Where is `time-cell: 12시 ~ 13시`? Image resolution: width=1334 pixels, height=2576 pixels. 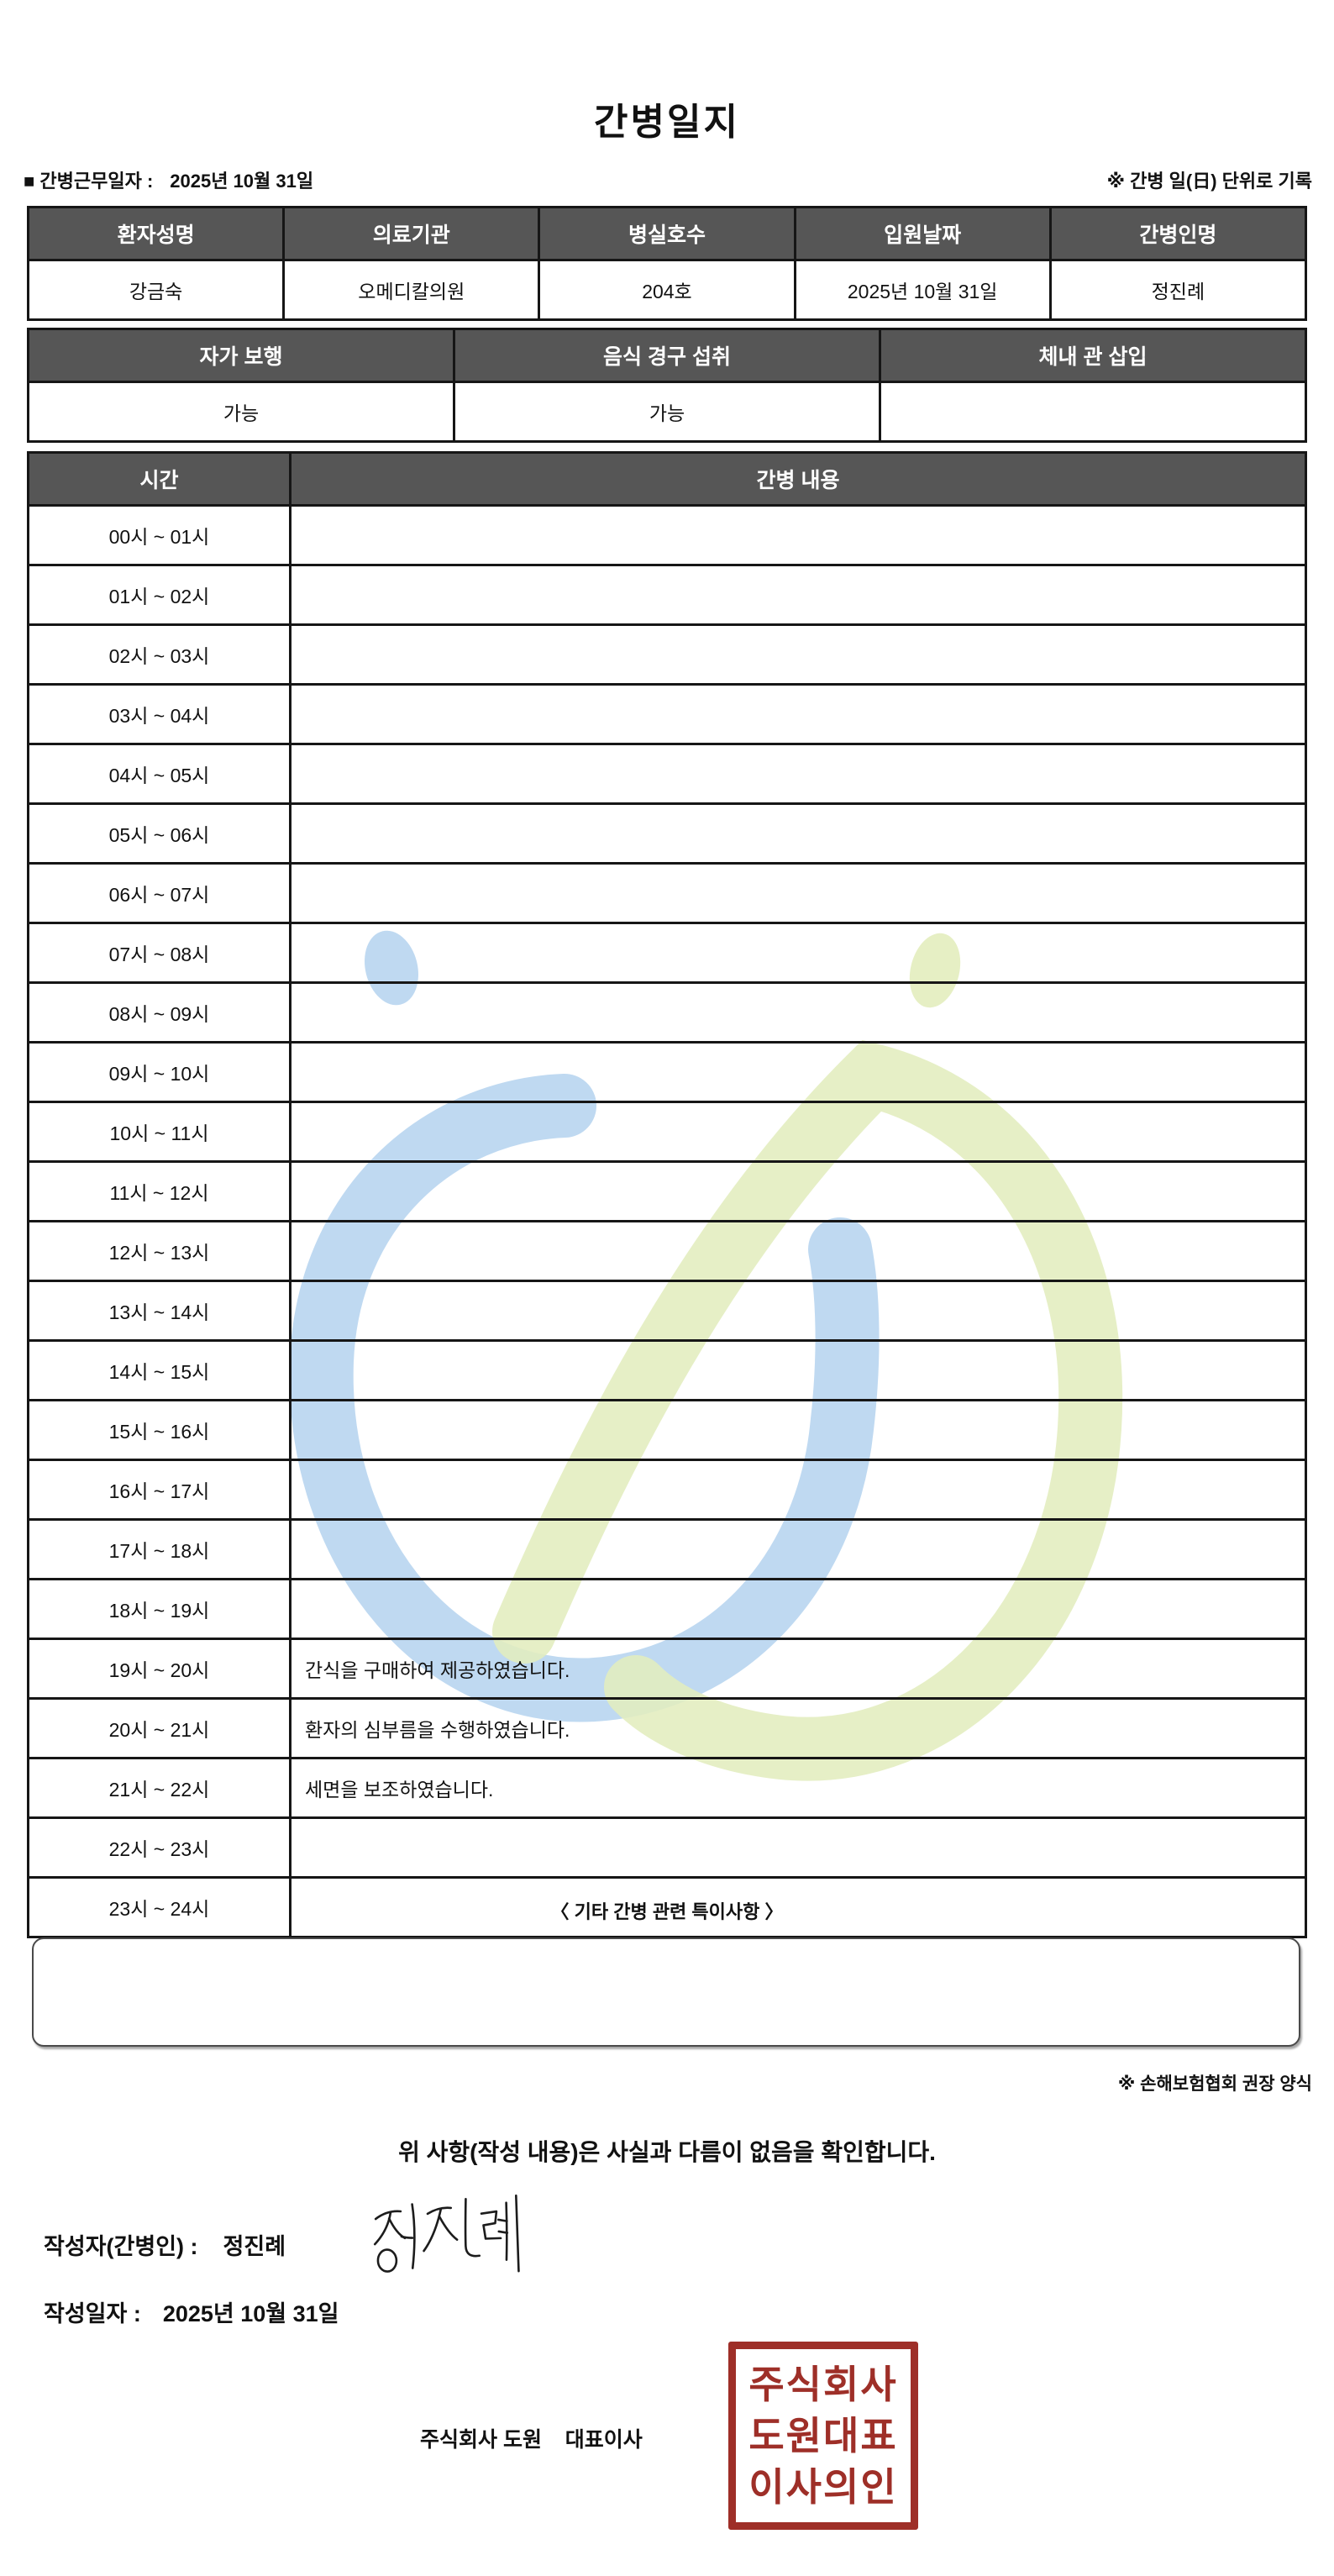 time-cell: 12시 ~ 13시 is located at coordinates (159, 1251).